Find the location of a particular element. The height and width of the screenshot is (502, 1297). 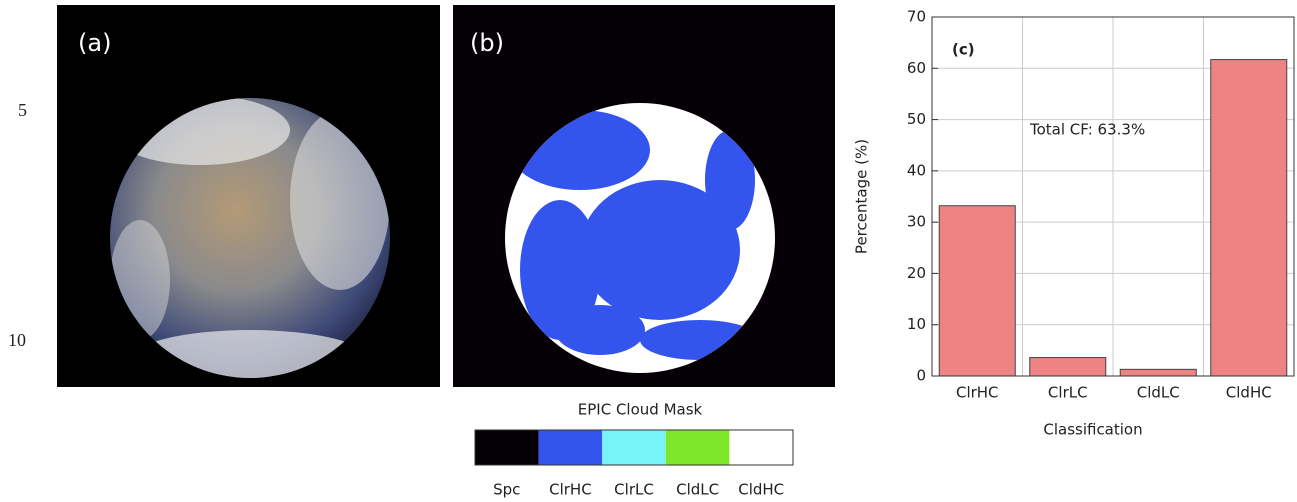

x-axis-label: Classification is located at coordinates (1092, 430).